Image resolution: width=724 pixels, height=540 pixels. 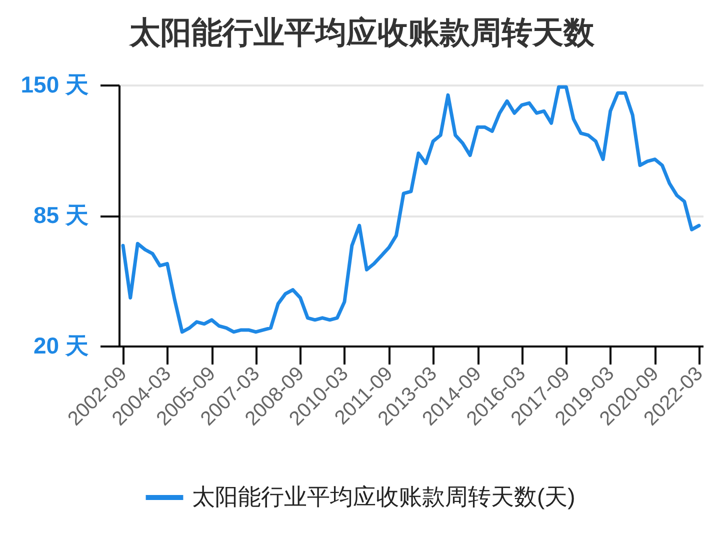 I want to click on y-tick-label: 85 天, so click(x=61, y=215).